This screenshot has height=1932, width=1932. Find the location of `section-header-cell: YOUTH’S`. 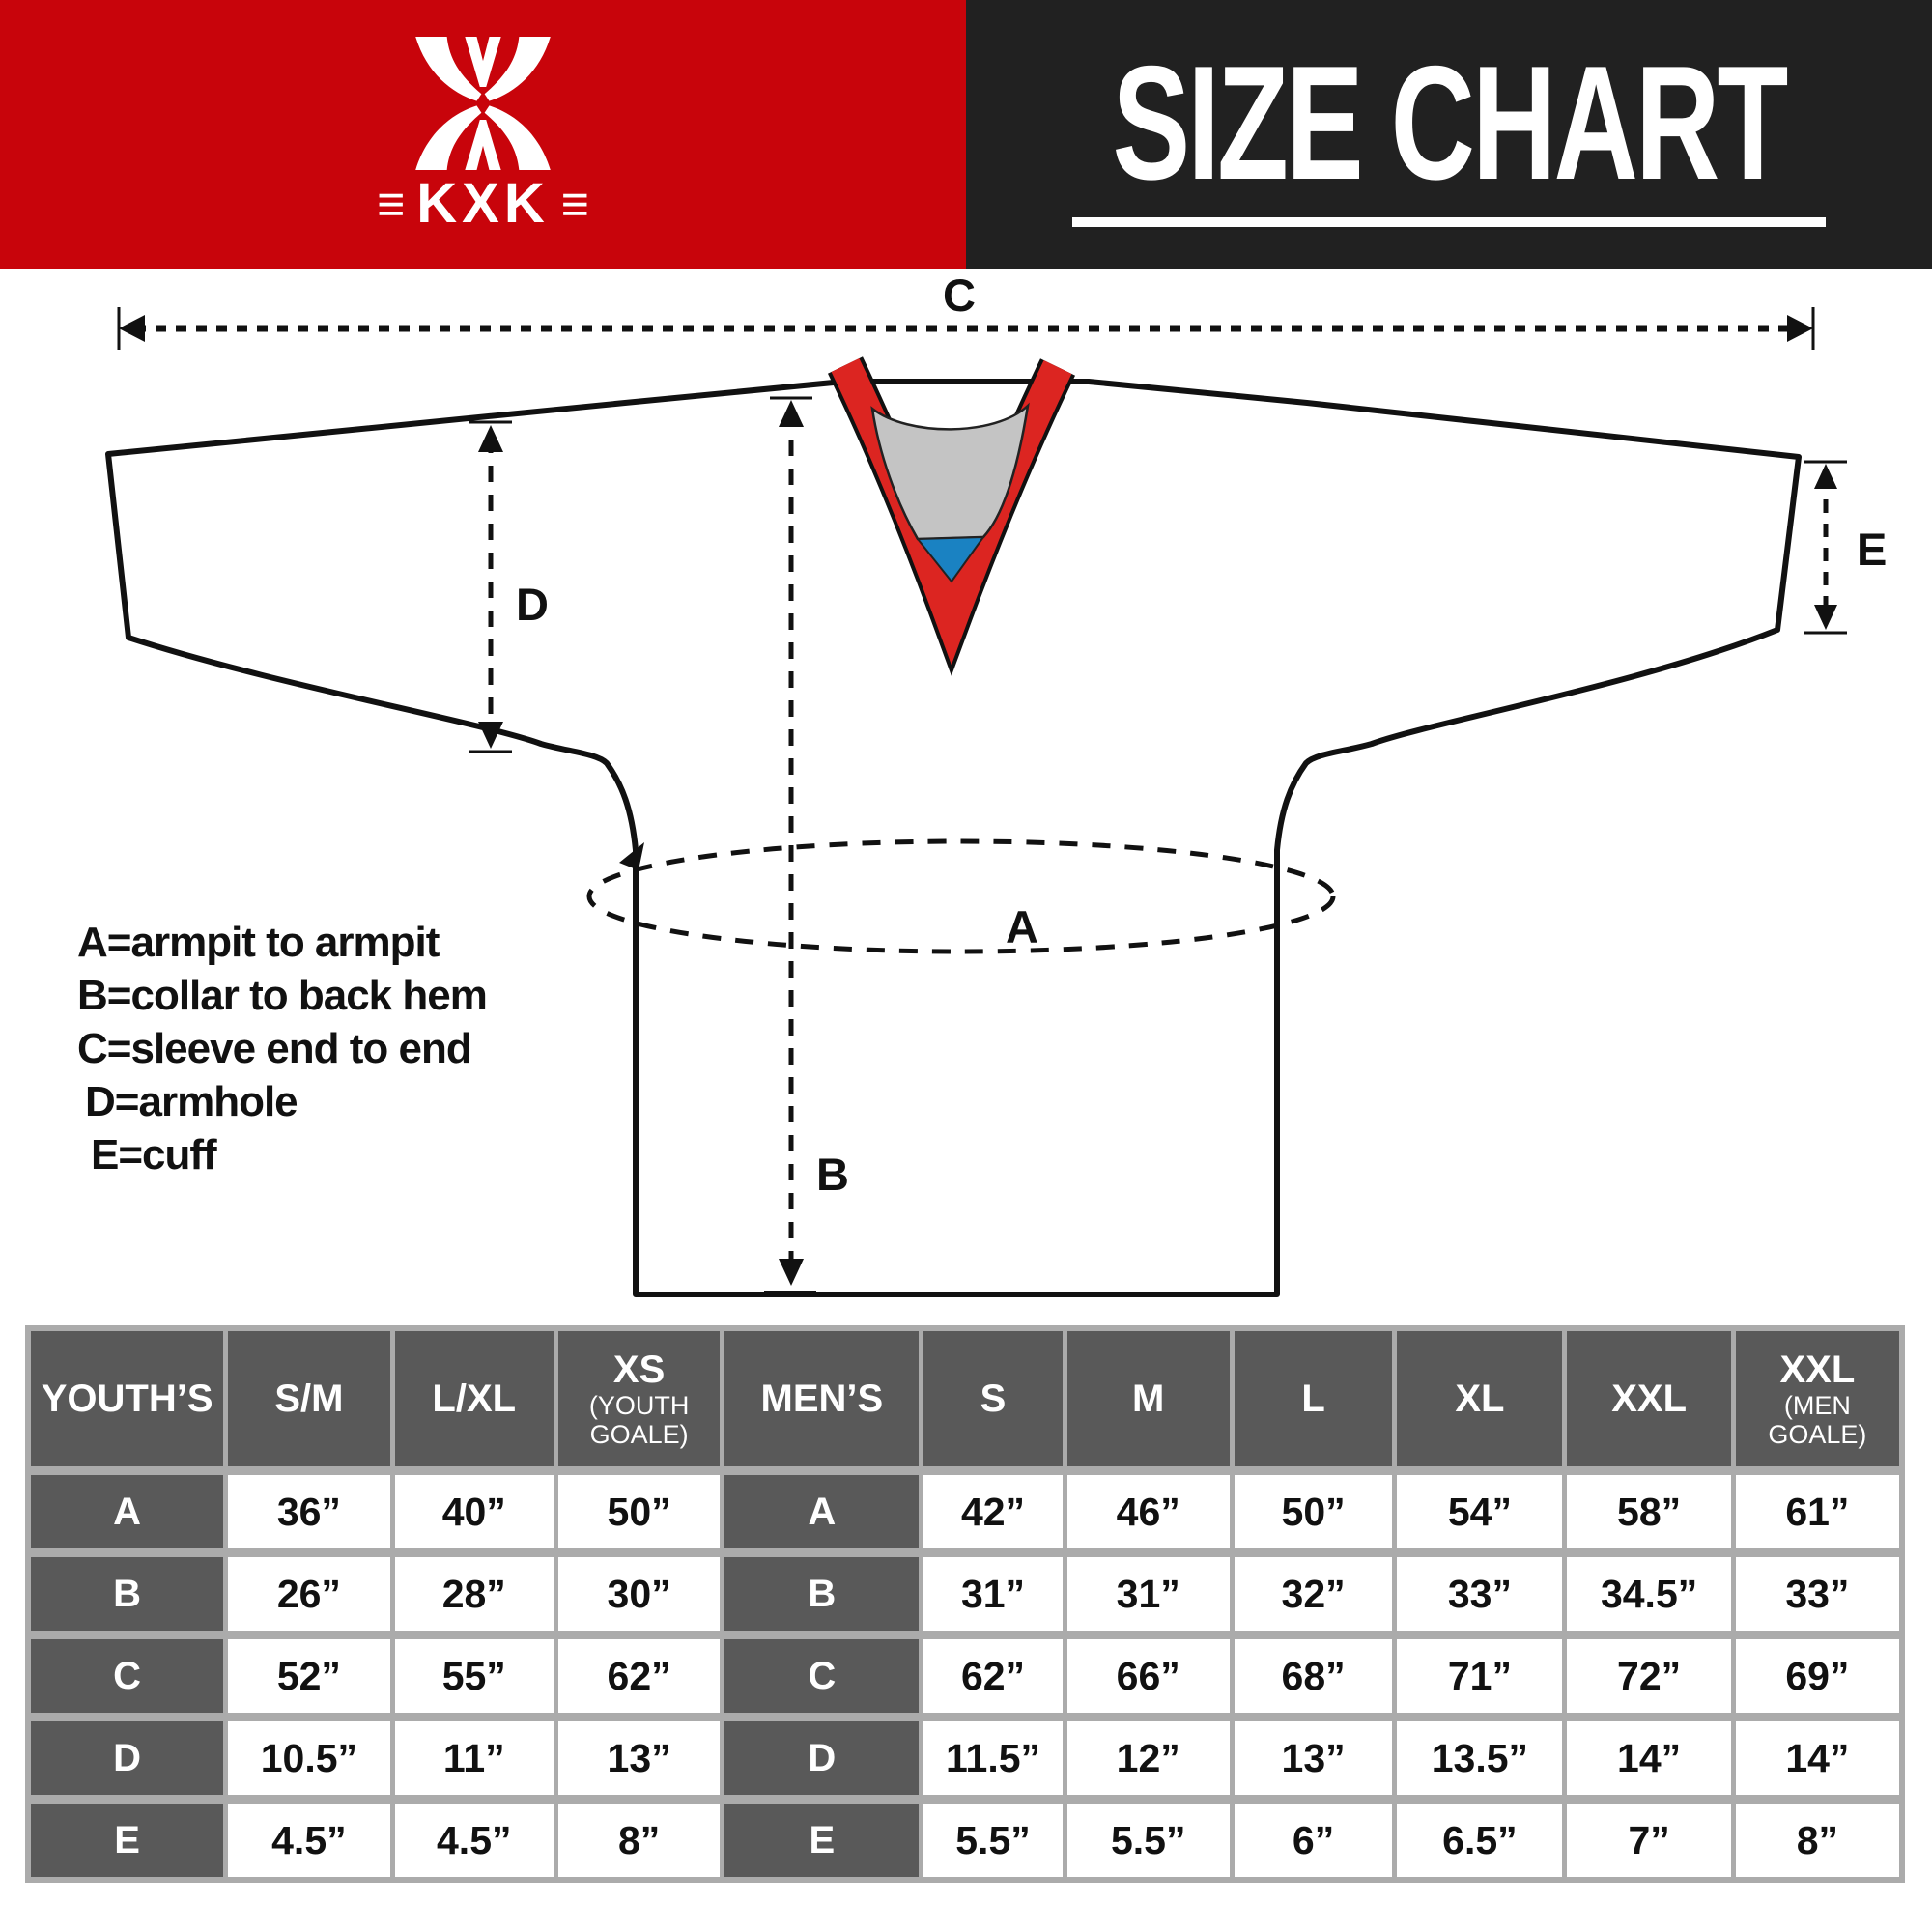

section-header-cell: YOUTH’S is located at coordinates (127, 1398).